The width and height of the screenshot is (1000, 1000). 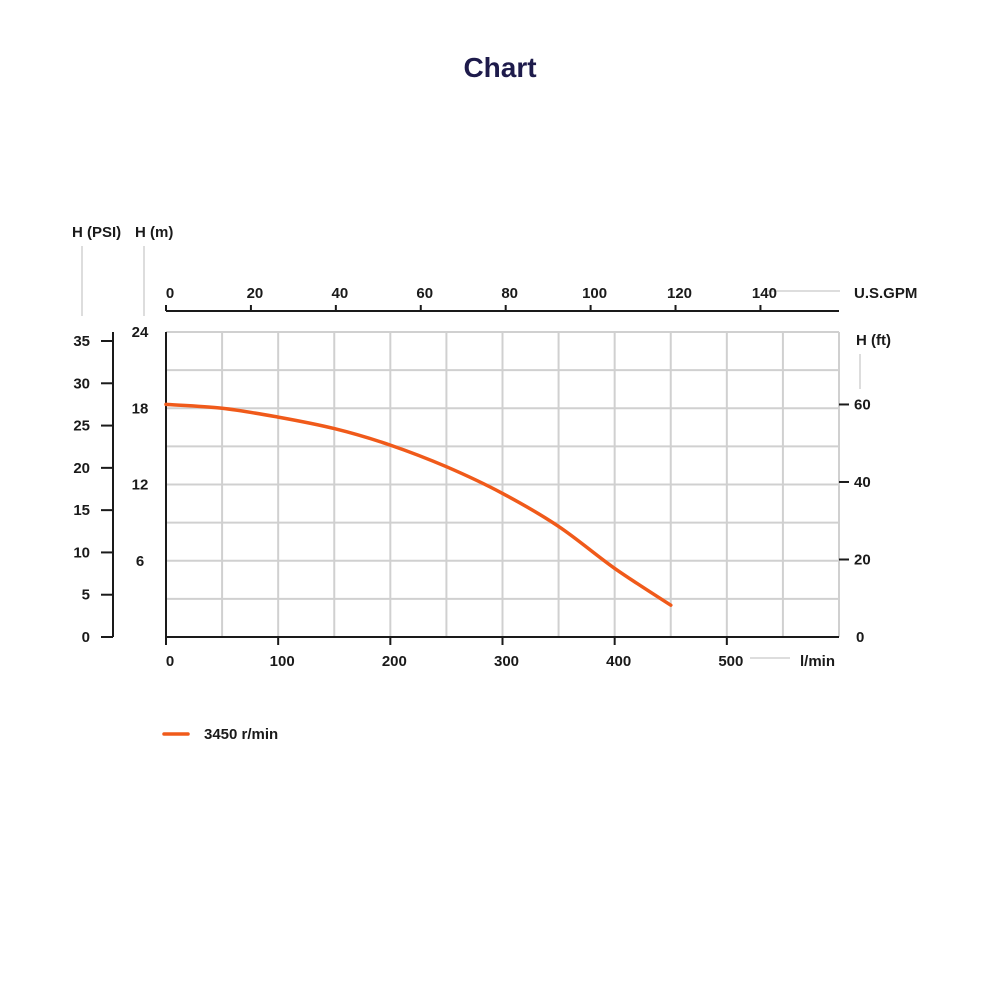 What do you see at coordinates (81, 552) in the screenshot?
I see `y-psi-tick-label: 10` at bounding box center [81, 552].